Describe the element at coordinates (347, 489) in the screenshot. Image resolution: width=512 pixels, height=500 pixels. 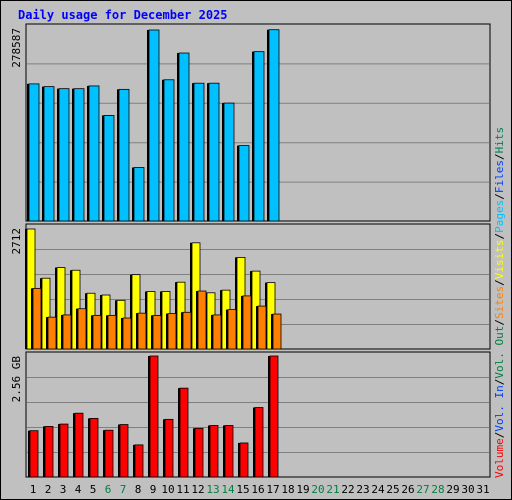
I see `x-tick-label-22: 22` at that location.